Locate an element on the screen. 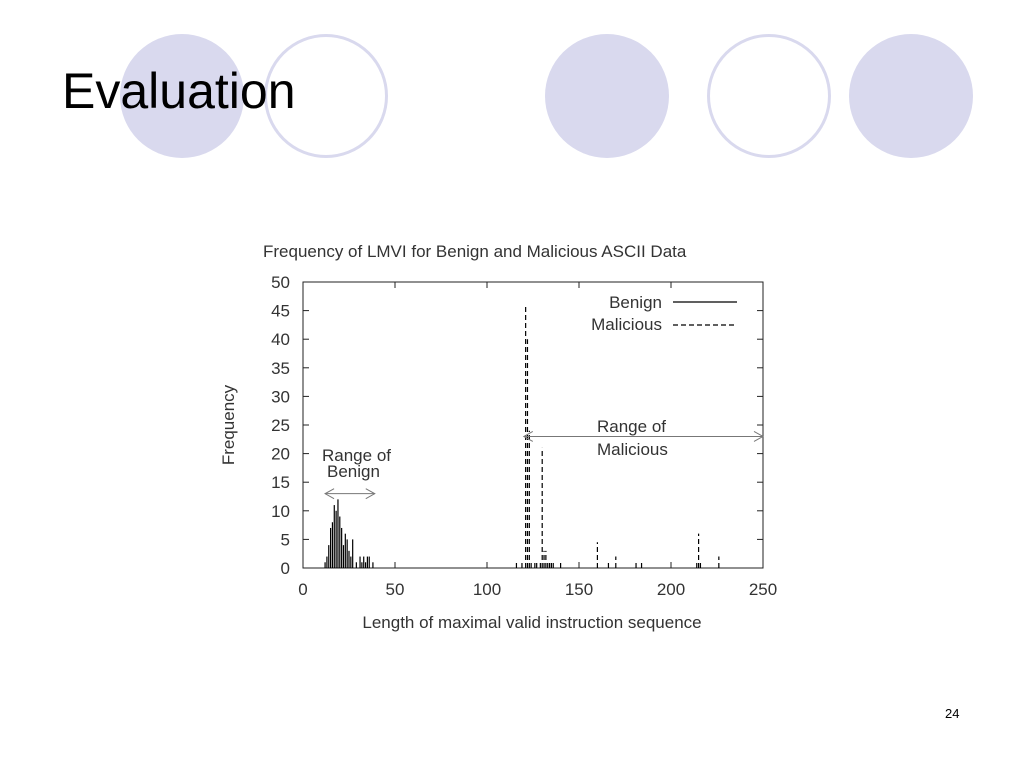 Image resolution: width=1024 pixels, height=768 pixels. y-tick-label: 5 is located at coordinates (285, 539).